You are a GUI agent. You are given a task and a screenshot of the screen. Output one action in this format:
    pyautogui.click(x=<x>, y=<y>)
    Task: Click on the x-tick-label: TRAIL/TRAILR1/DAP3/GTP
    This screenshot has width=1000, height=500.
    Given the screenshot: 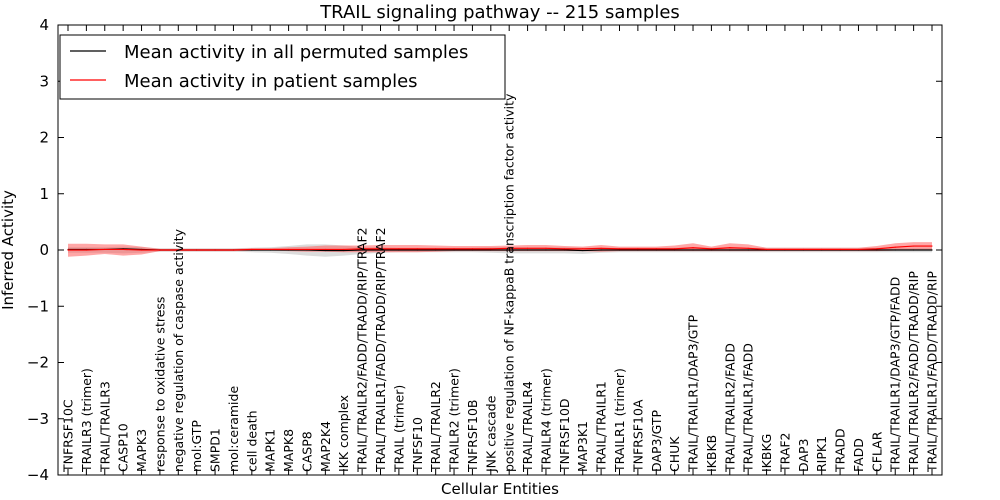 What is the action you would take?
    pyautogui.click(x=693, y=393)
    